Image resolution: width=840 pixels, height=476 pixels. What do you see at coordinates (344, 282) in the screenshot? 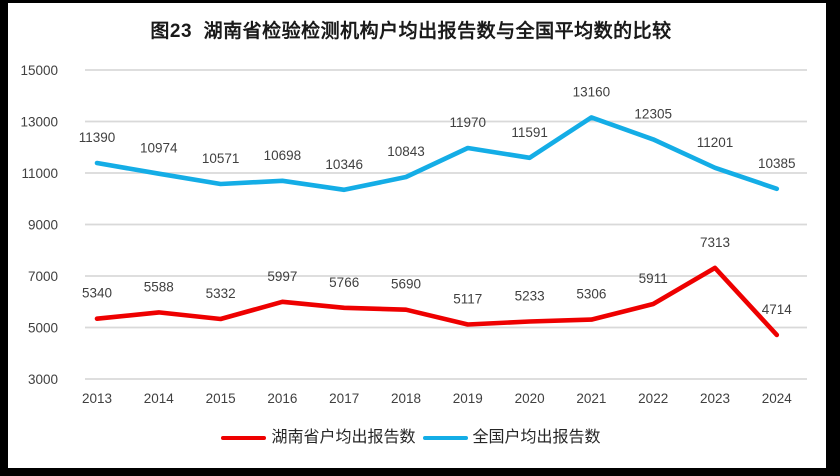
I see `data-label-hunan: 5766` at bounding box center [344, 282].